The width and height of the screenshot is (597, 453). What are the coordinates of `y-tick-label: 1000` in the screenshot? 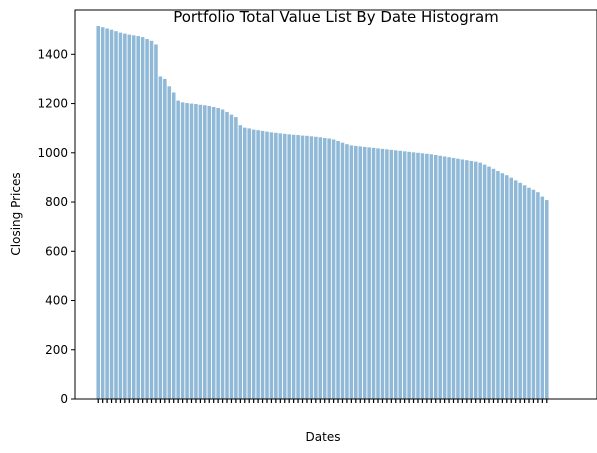 It's located at (52, 153).